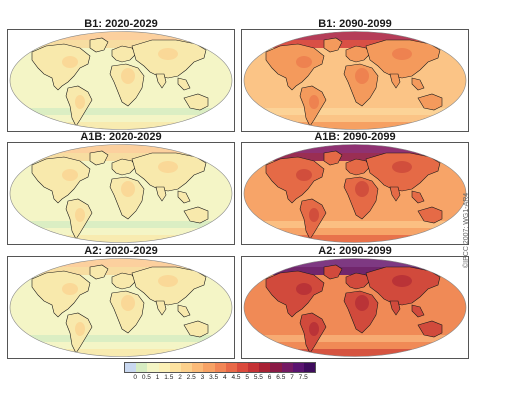  What do you see at coordinates (269, 377) in the screenshot?
I see `legend-tick-label: 6` at bounding box center [269, 377].